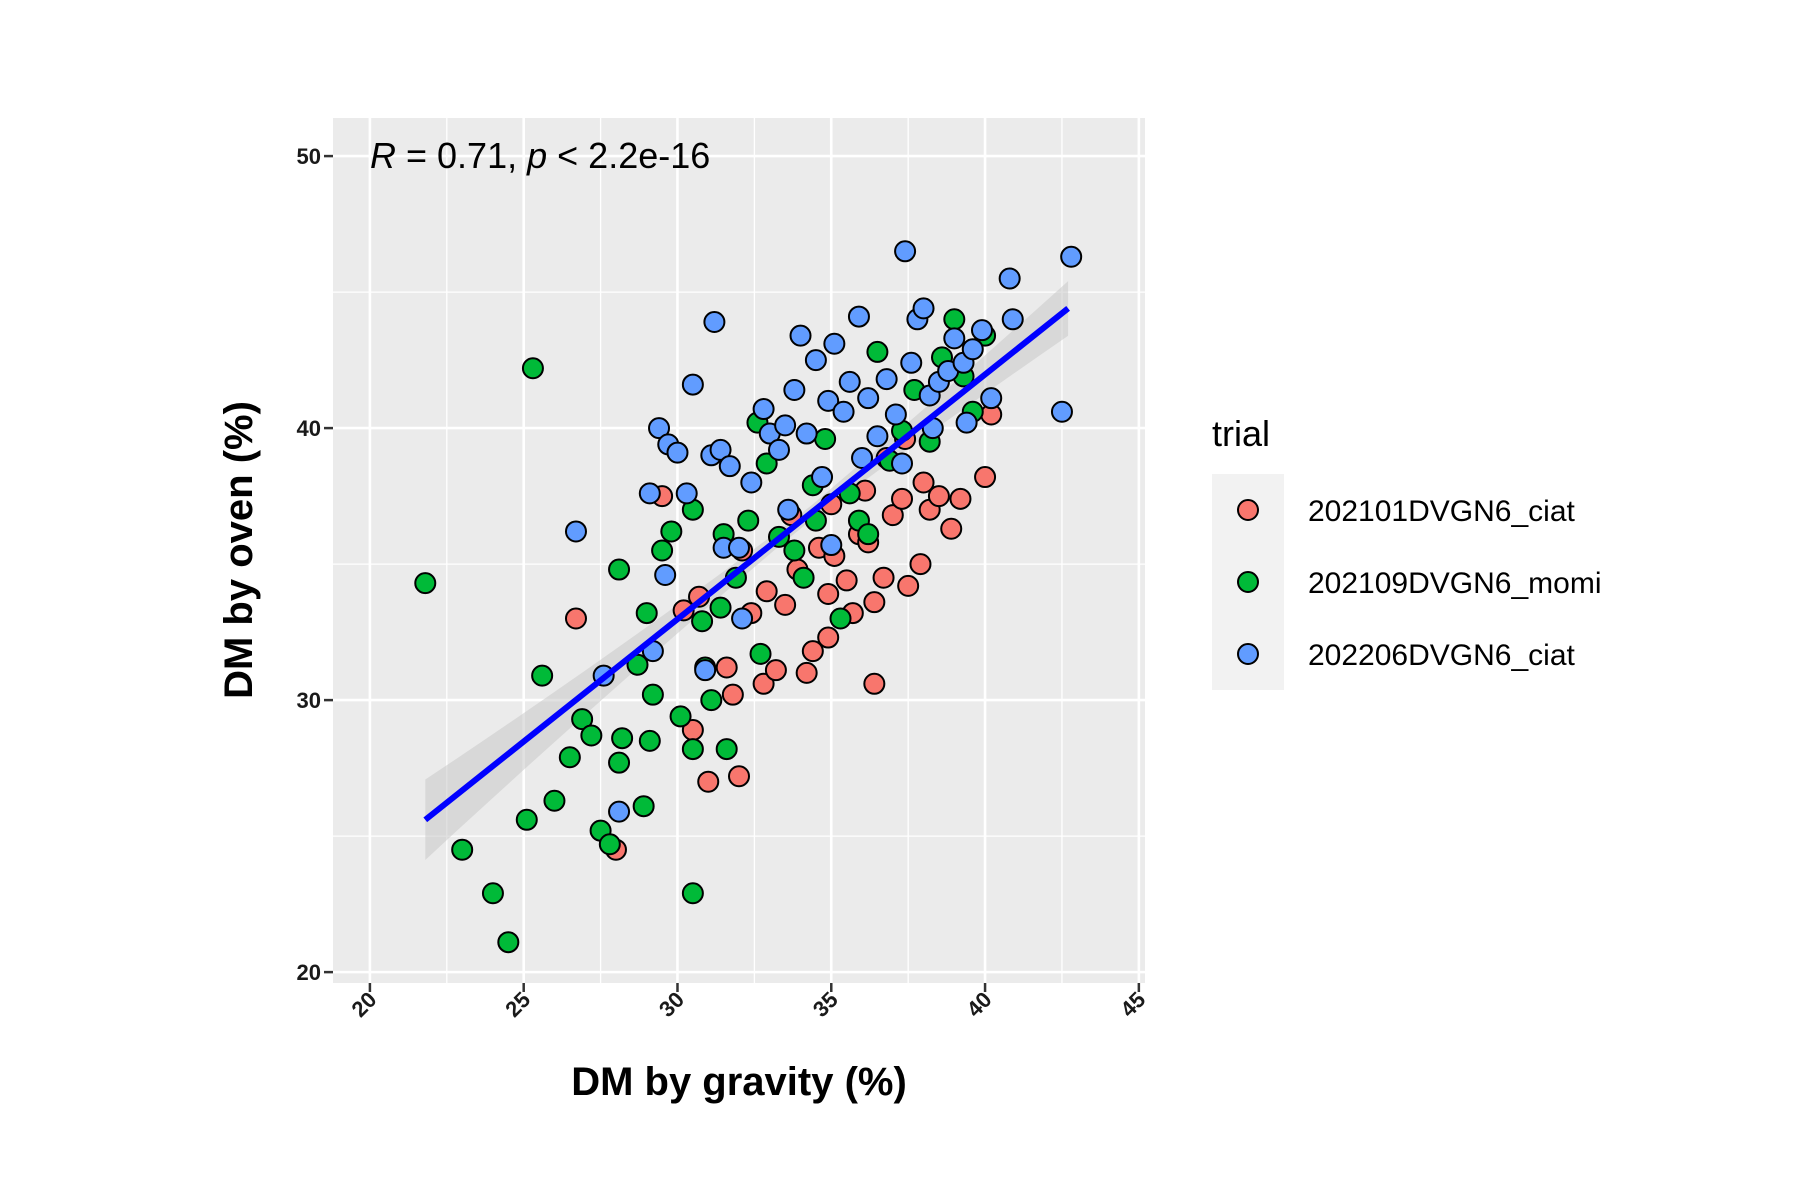  I want to click on x-tick-label: 45, so click(1132, 1004).